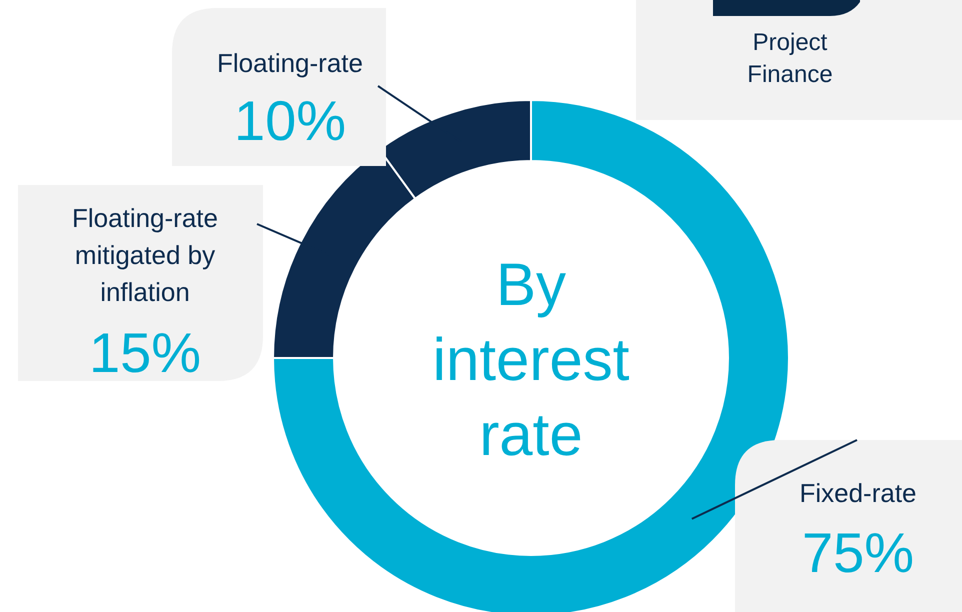 This screenshot has height=612, width=962. I want to click on text: Project Finance, so click(790, 58).